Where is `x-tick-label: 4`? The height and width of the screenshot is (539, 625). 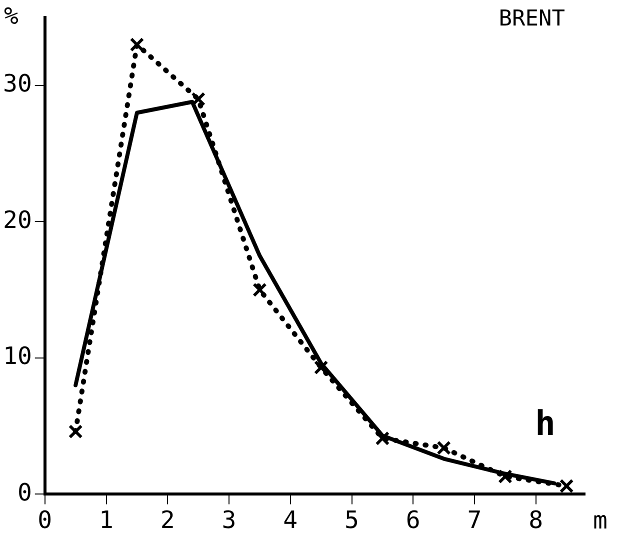 x-tick-label: 4 is located at coordinates (290, 520).